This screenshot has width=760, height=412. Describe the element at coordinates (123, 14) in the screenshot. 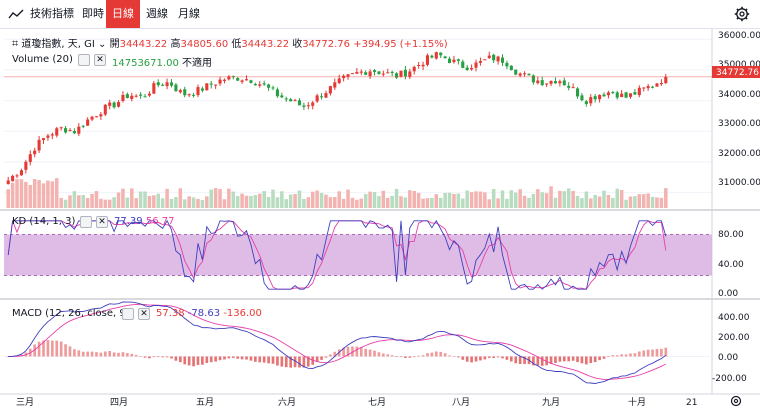

I see `tab-daily: 日線` at that location.